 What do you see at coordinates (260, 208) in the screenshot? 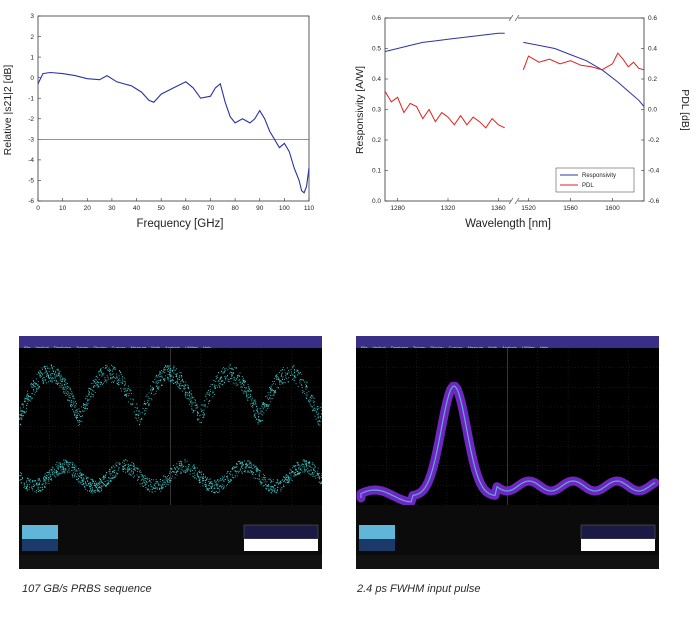
I see `s21-x-tick-label: 90` at bounding box center [260, 208].